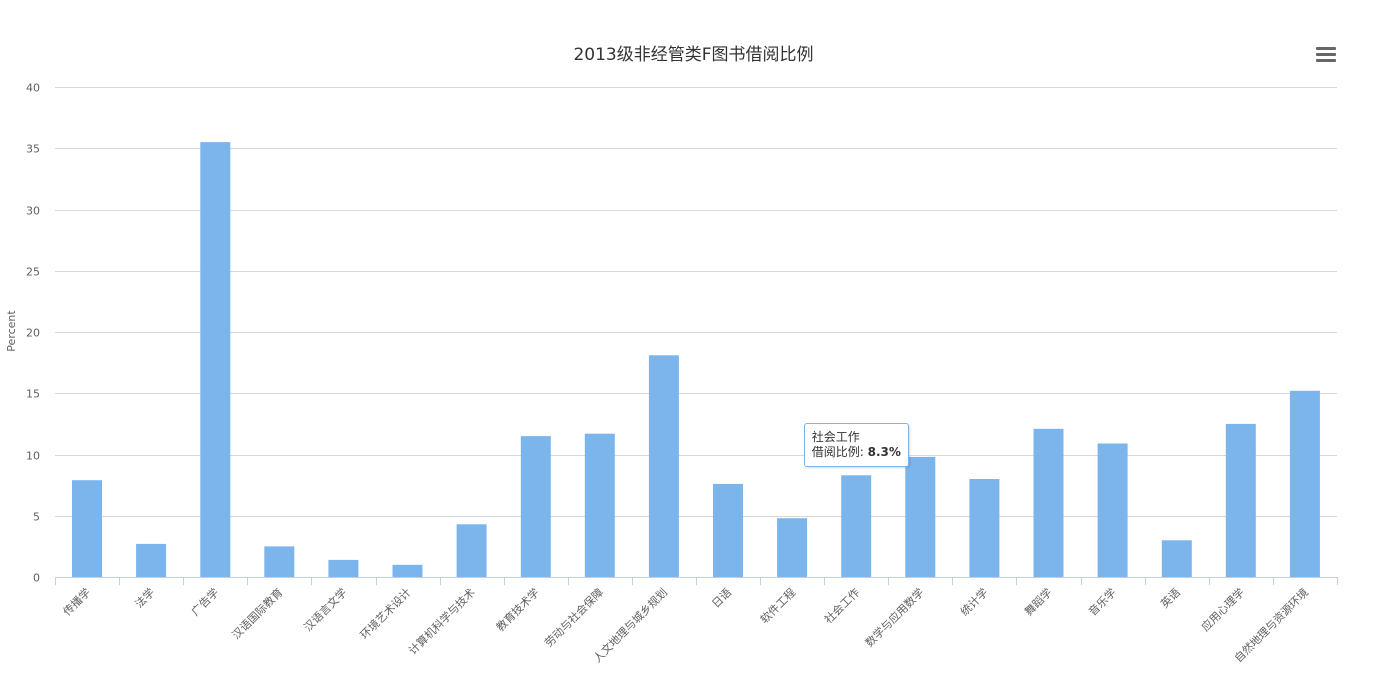  I want to click on chart-title: 2013级非经管类F图书借阅比例, so click(693, 55).